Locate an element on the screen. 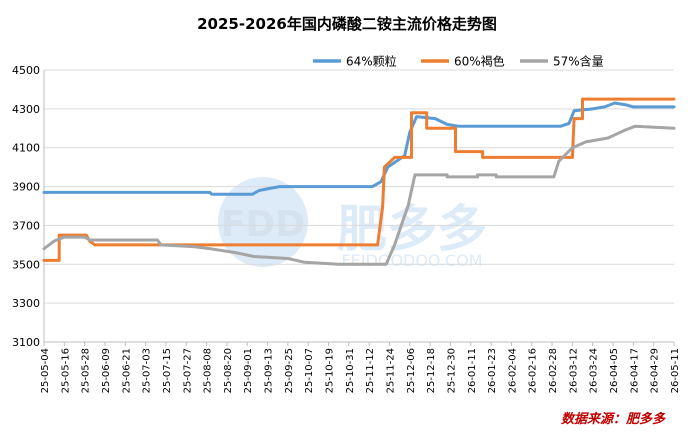 The height and width of the screenshot is (433, 694). x-tick-label: 26-01-23 is located at coordinates (492, 370).